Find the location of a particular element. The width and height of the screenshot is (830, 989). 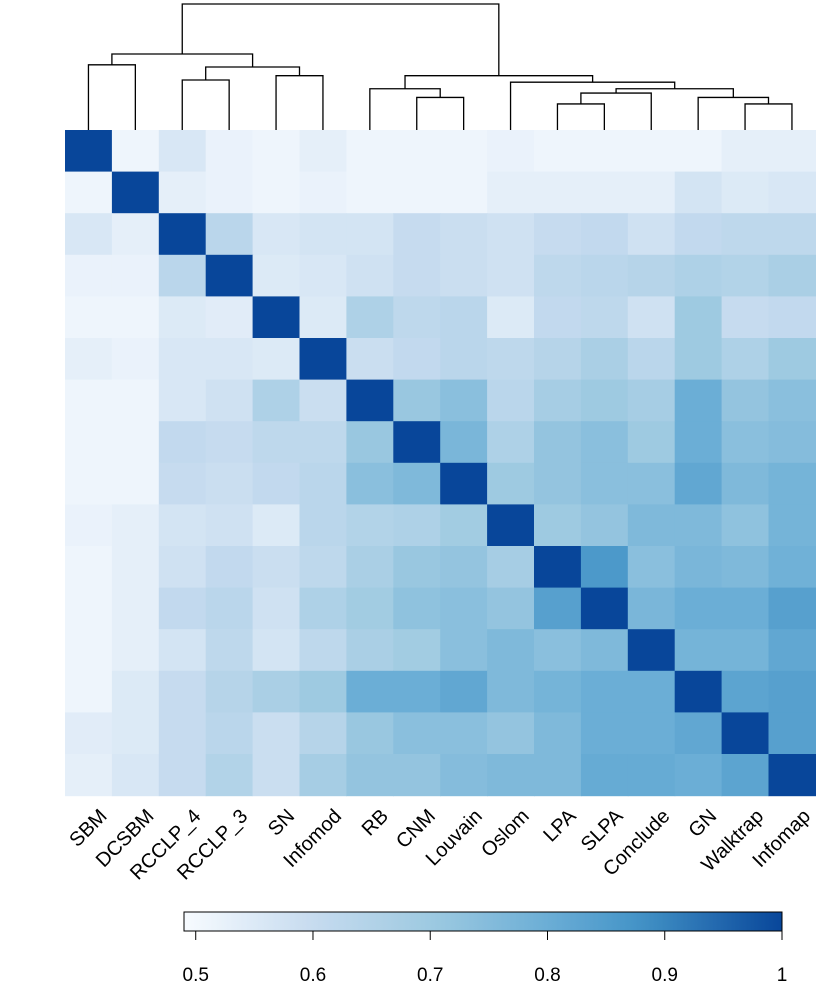

column-label: LPA is located at coordinates (560, 826).